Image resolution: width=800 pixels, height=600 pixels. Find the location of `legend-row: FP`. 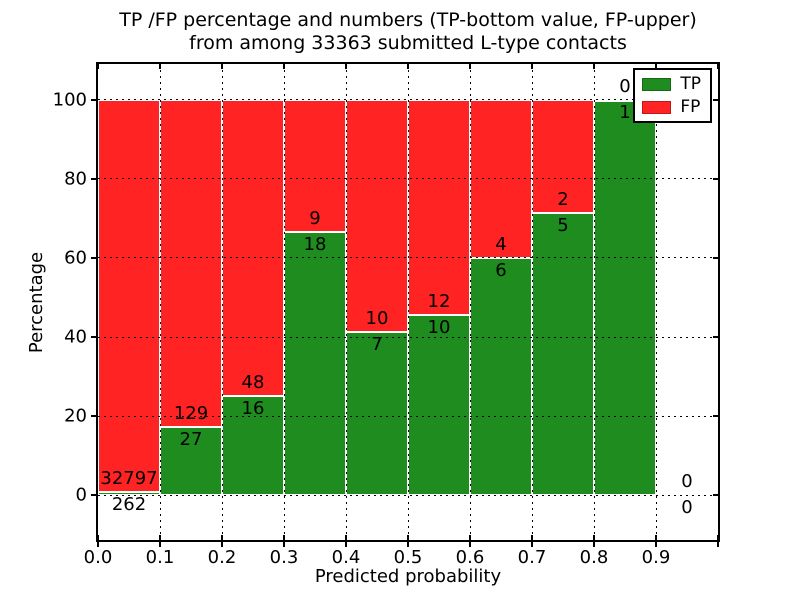

legend-row: FP is located at coordinates (671, 107).